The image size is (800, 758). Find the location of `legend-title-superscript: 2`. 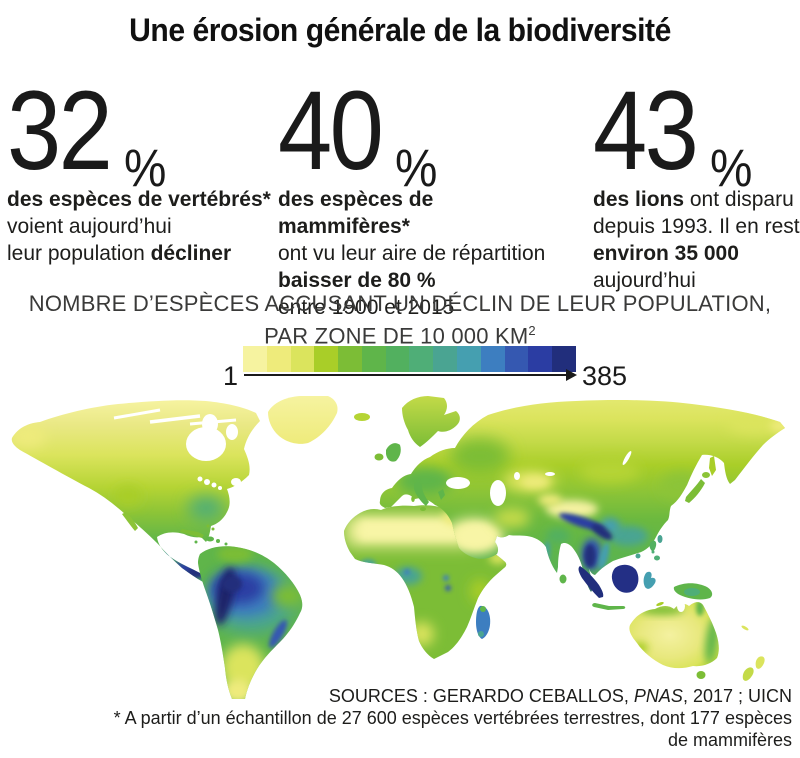

legend-title-superscript: 2 is located at coordinates (532, 330).